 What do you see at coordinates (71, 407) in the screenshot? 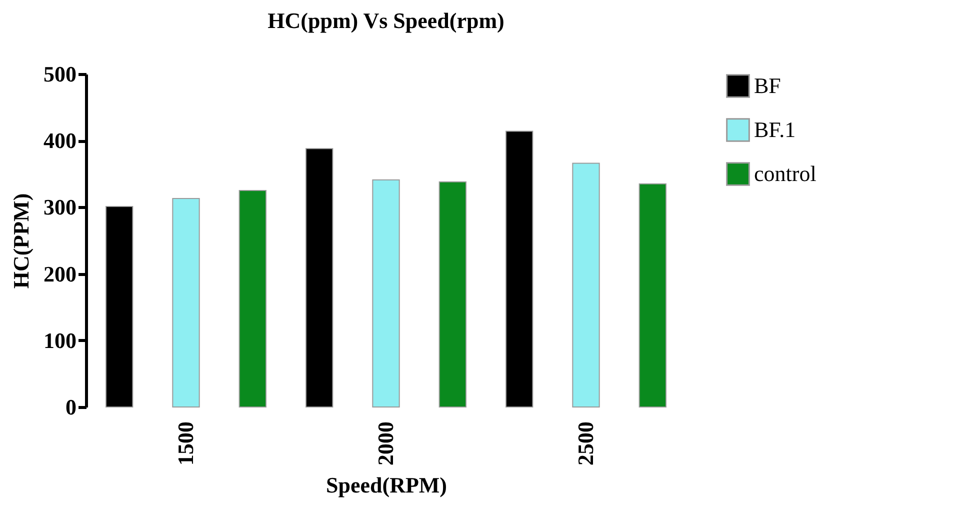
I see `y-tick-label: 0` at bounding box center [71, 407].